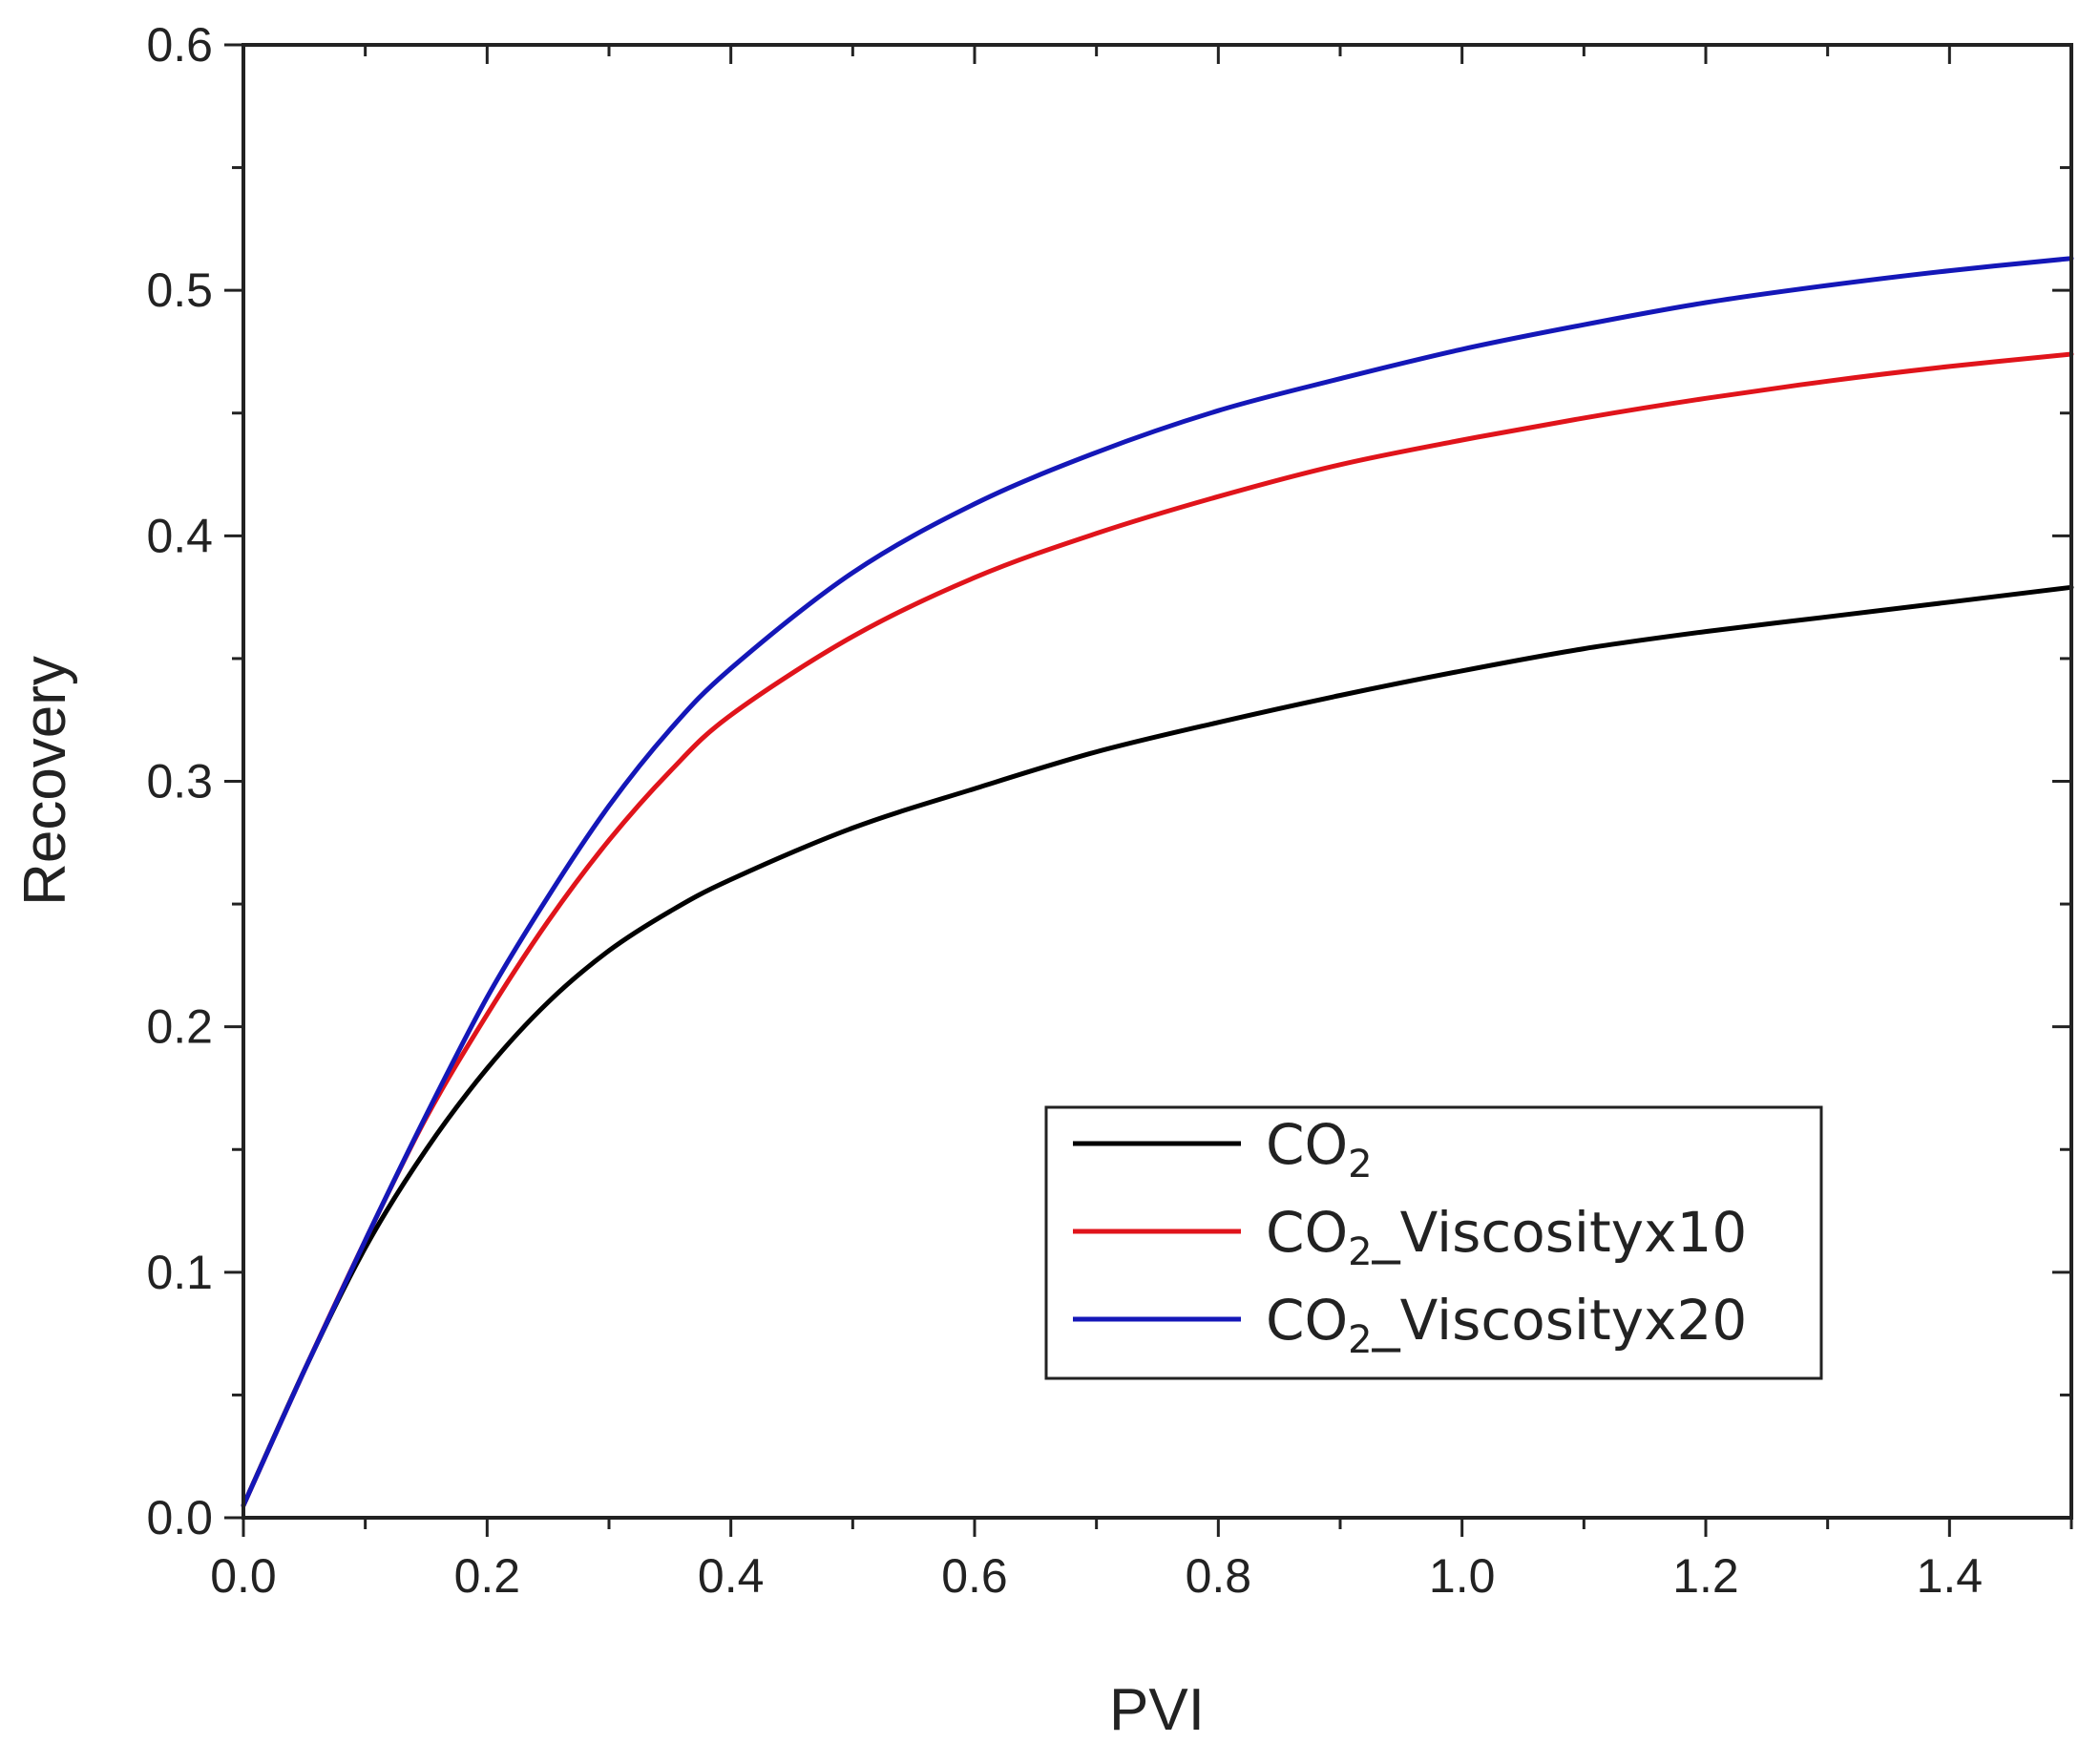 The image size is (2100, 1764). What do you see at coordinates (244, 1576) in the screenshot?
I see `x-tick-label: 0.0` at bounding box center [244, 1576].